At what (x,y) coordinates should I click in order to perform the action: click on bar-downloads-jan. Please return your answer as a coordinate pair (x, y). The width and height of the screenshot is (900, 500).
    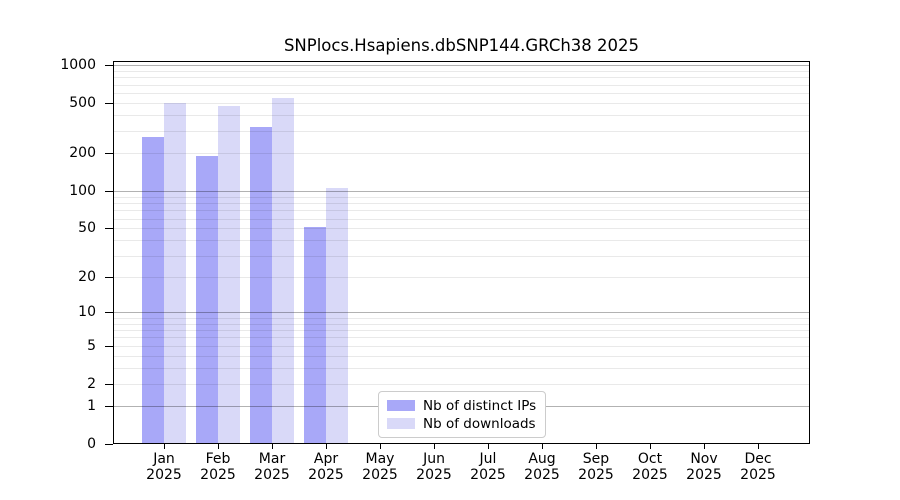
    Looking at the image, I should click on (175, 273).